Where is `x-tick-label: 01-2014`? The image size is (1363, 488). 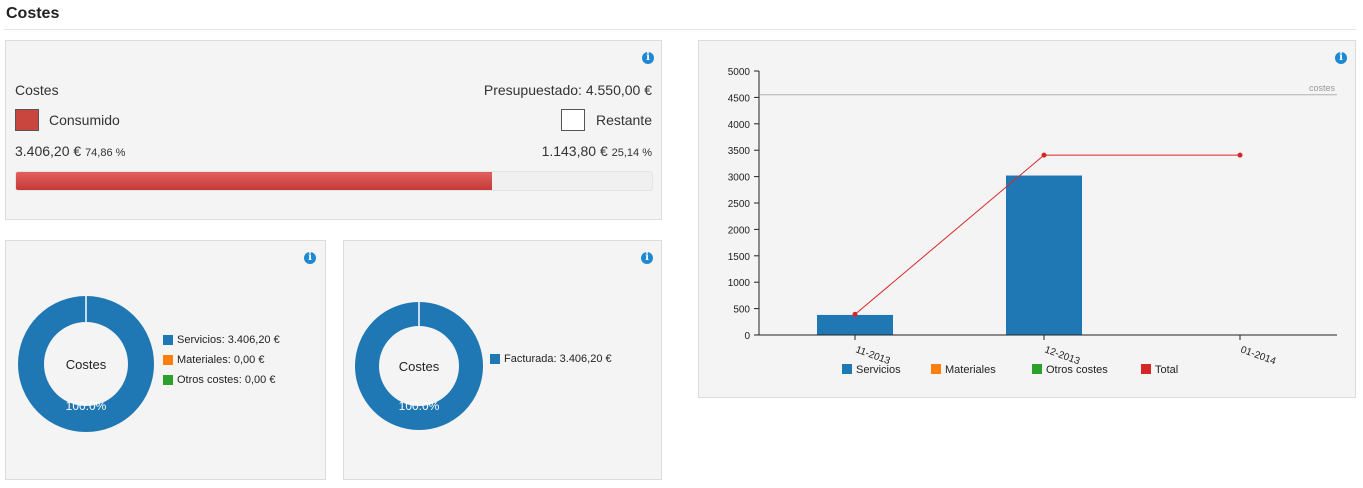 x-tick-label: 01-2014 is located at coordinates (1258, 355).